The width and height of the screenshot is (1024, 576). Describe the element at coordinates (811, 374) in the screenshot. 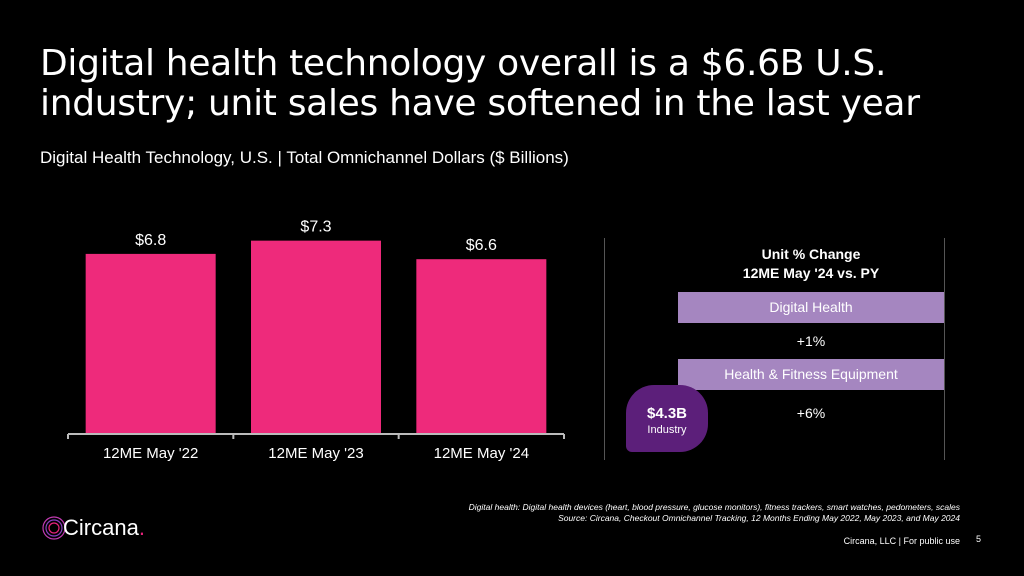

I see `unit-row-label-health-fitness: Health & Fitness Equipment` at that location.